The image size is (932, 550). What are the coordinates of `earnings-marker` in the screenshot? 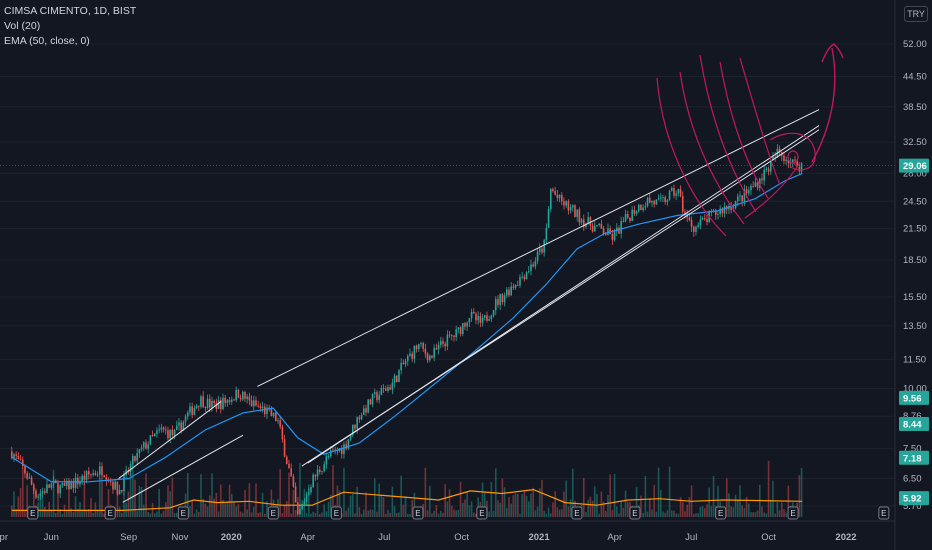 It's located at (884, 513).